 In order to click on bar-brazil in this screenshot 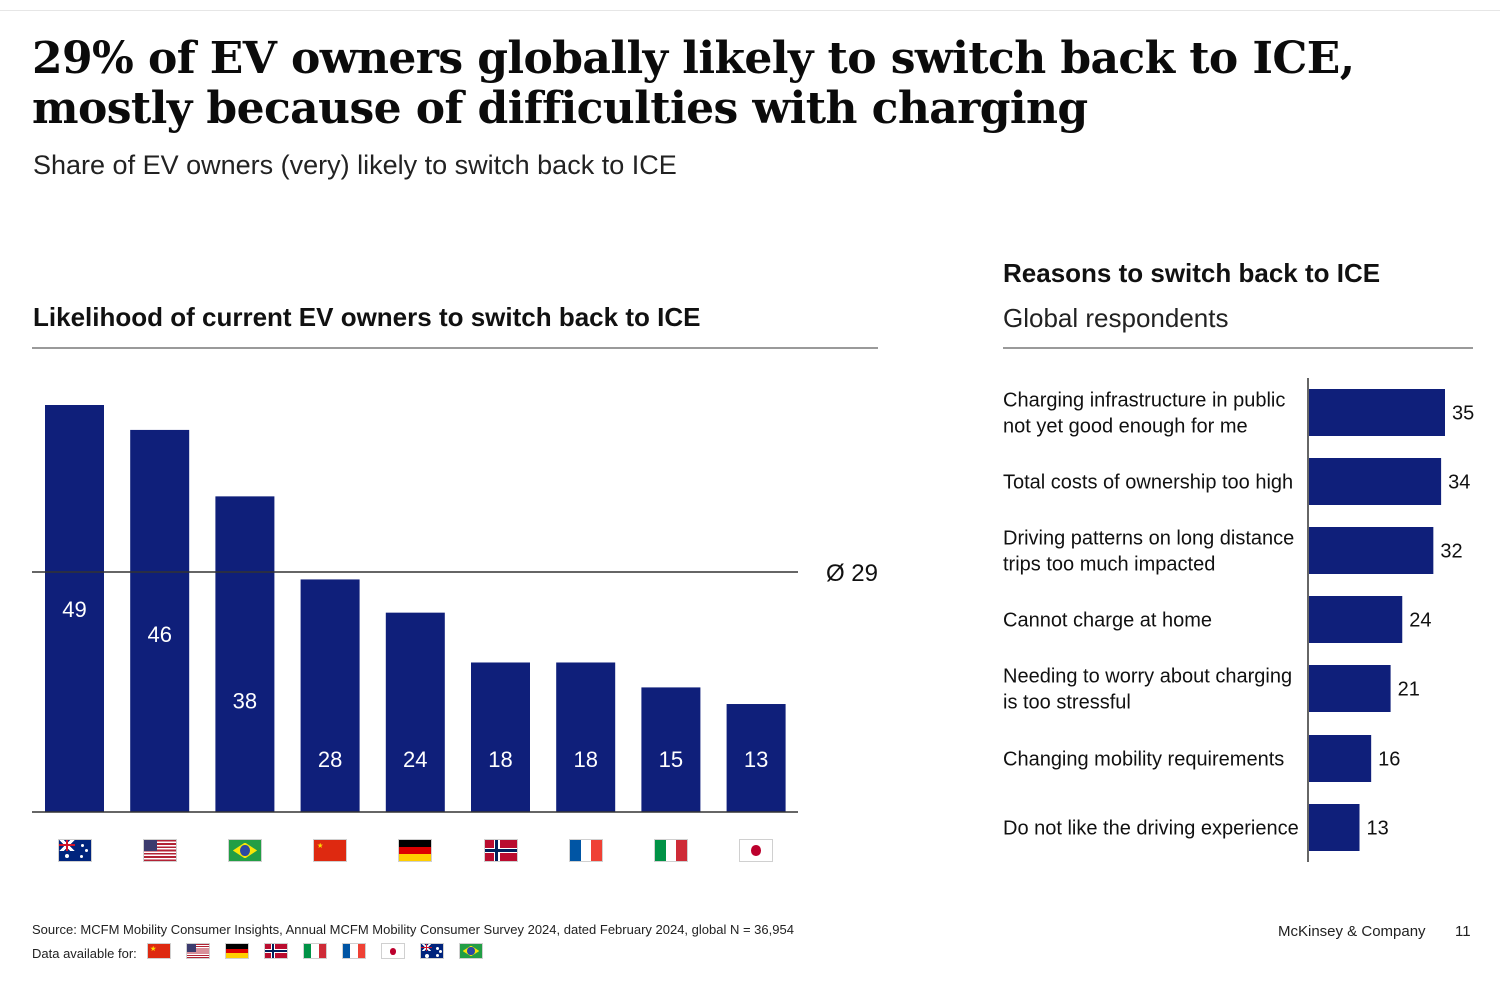, I will do `click(245, 654)`.